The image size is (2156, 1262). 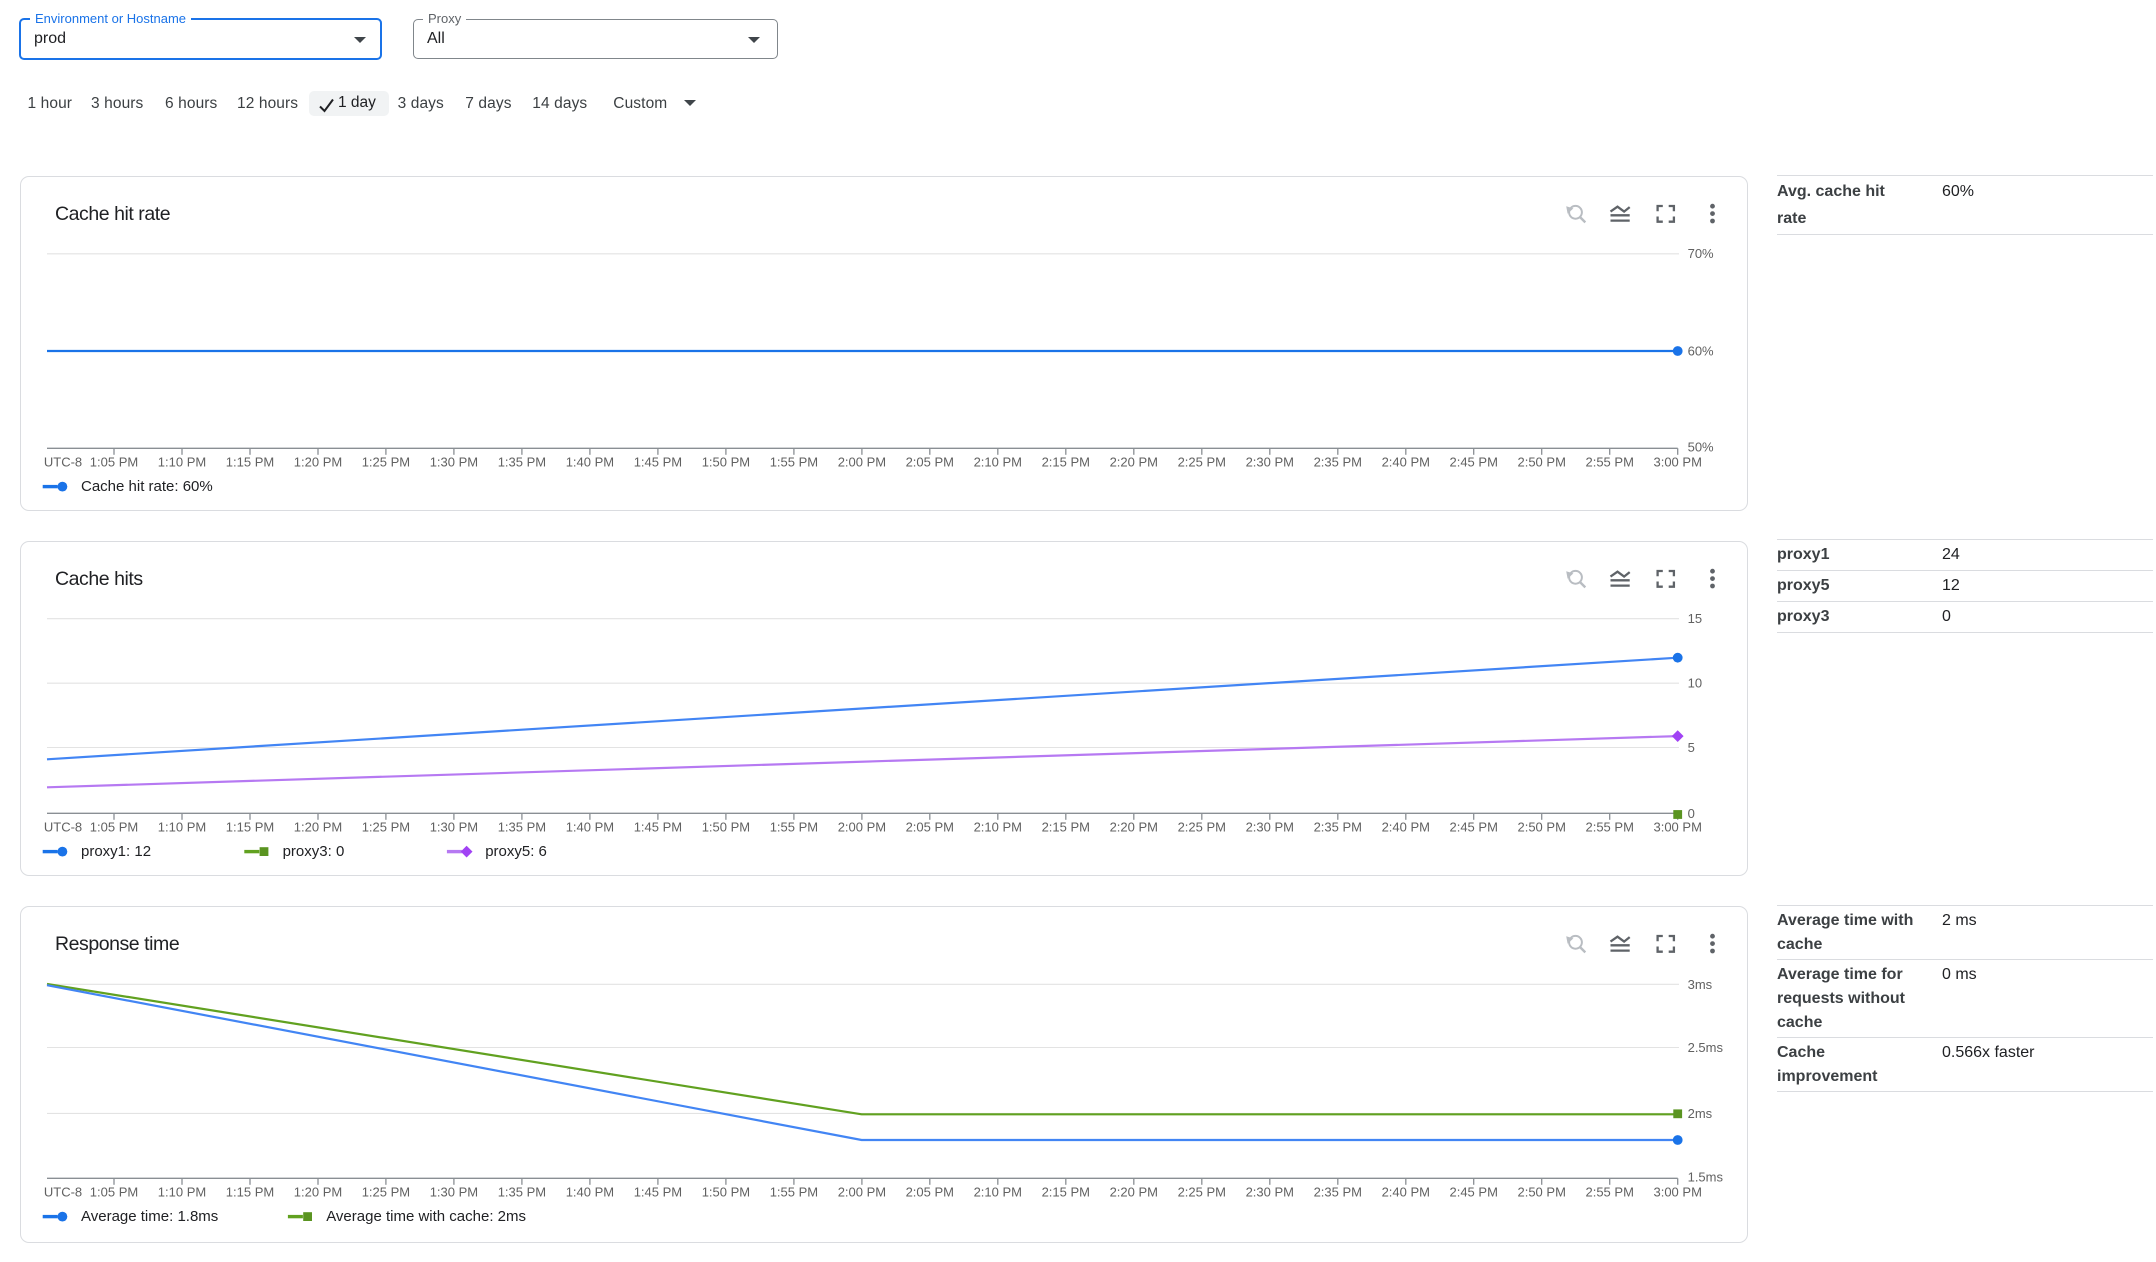 What do you see at coordinates (426, 1216) in the screenshot?
I see `svg-text: Average time with cache: 2ms` at bounding box center [426, 1216].